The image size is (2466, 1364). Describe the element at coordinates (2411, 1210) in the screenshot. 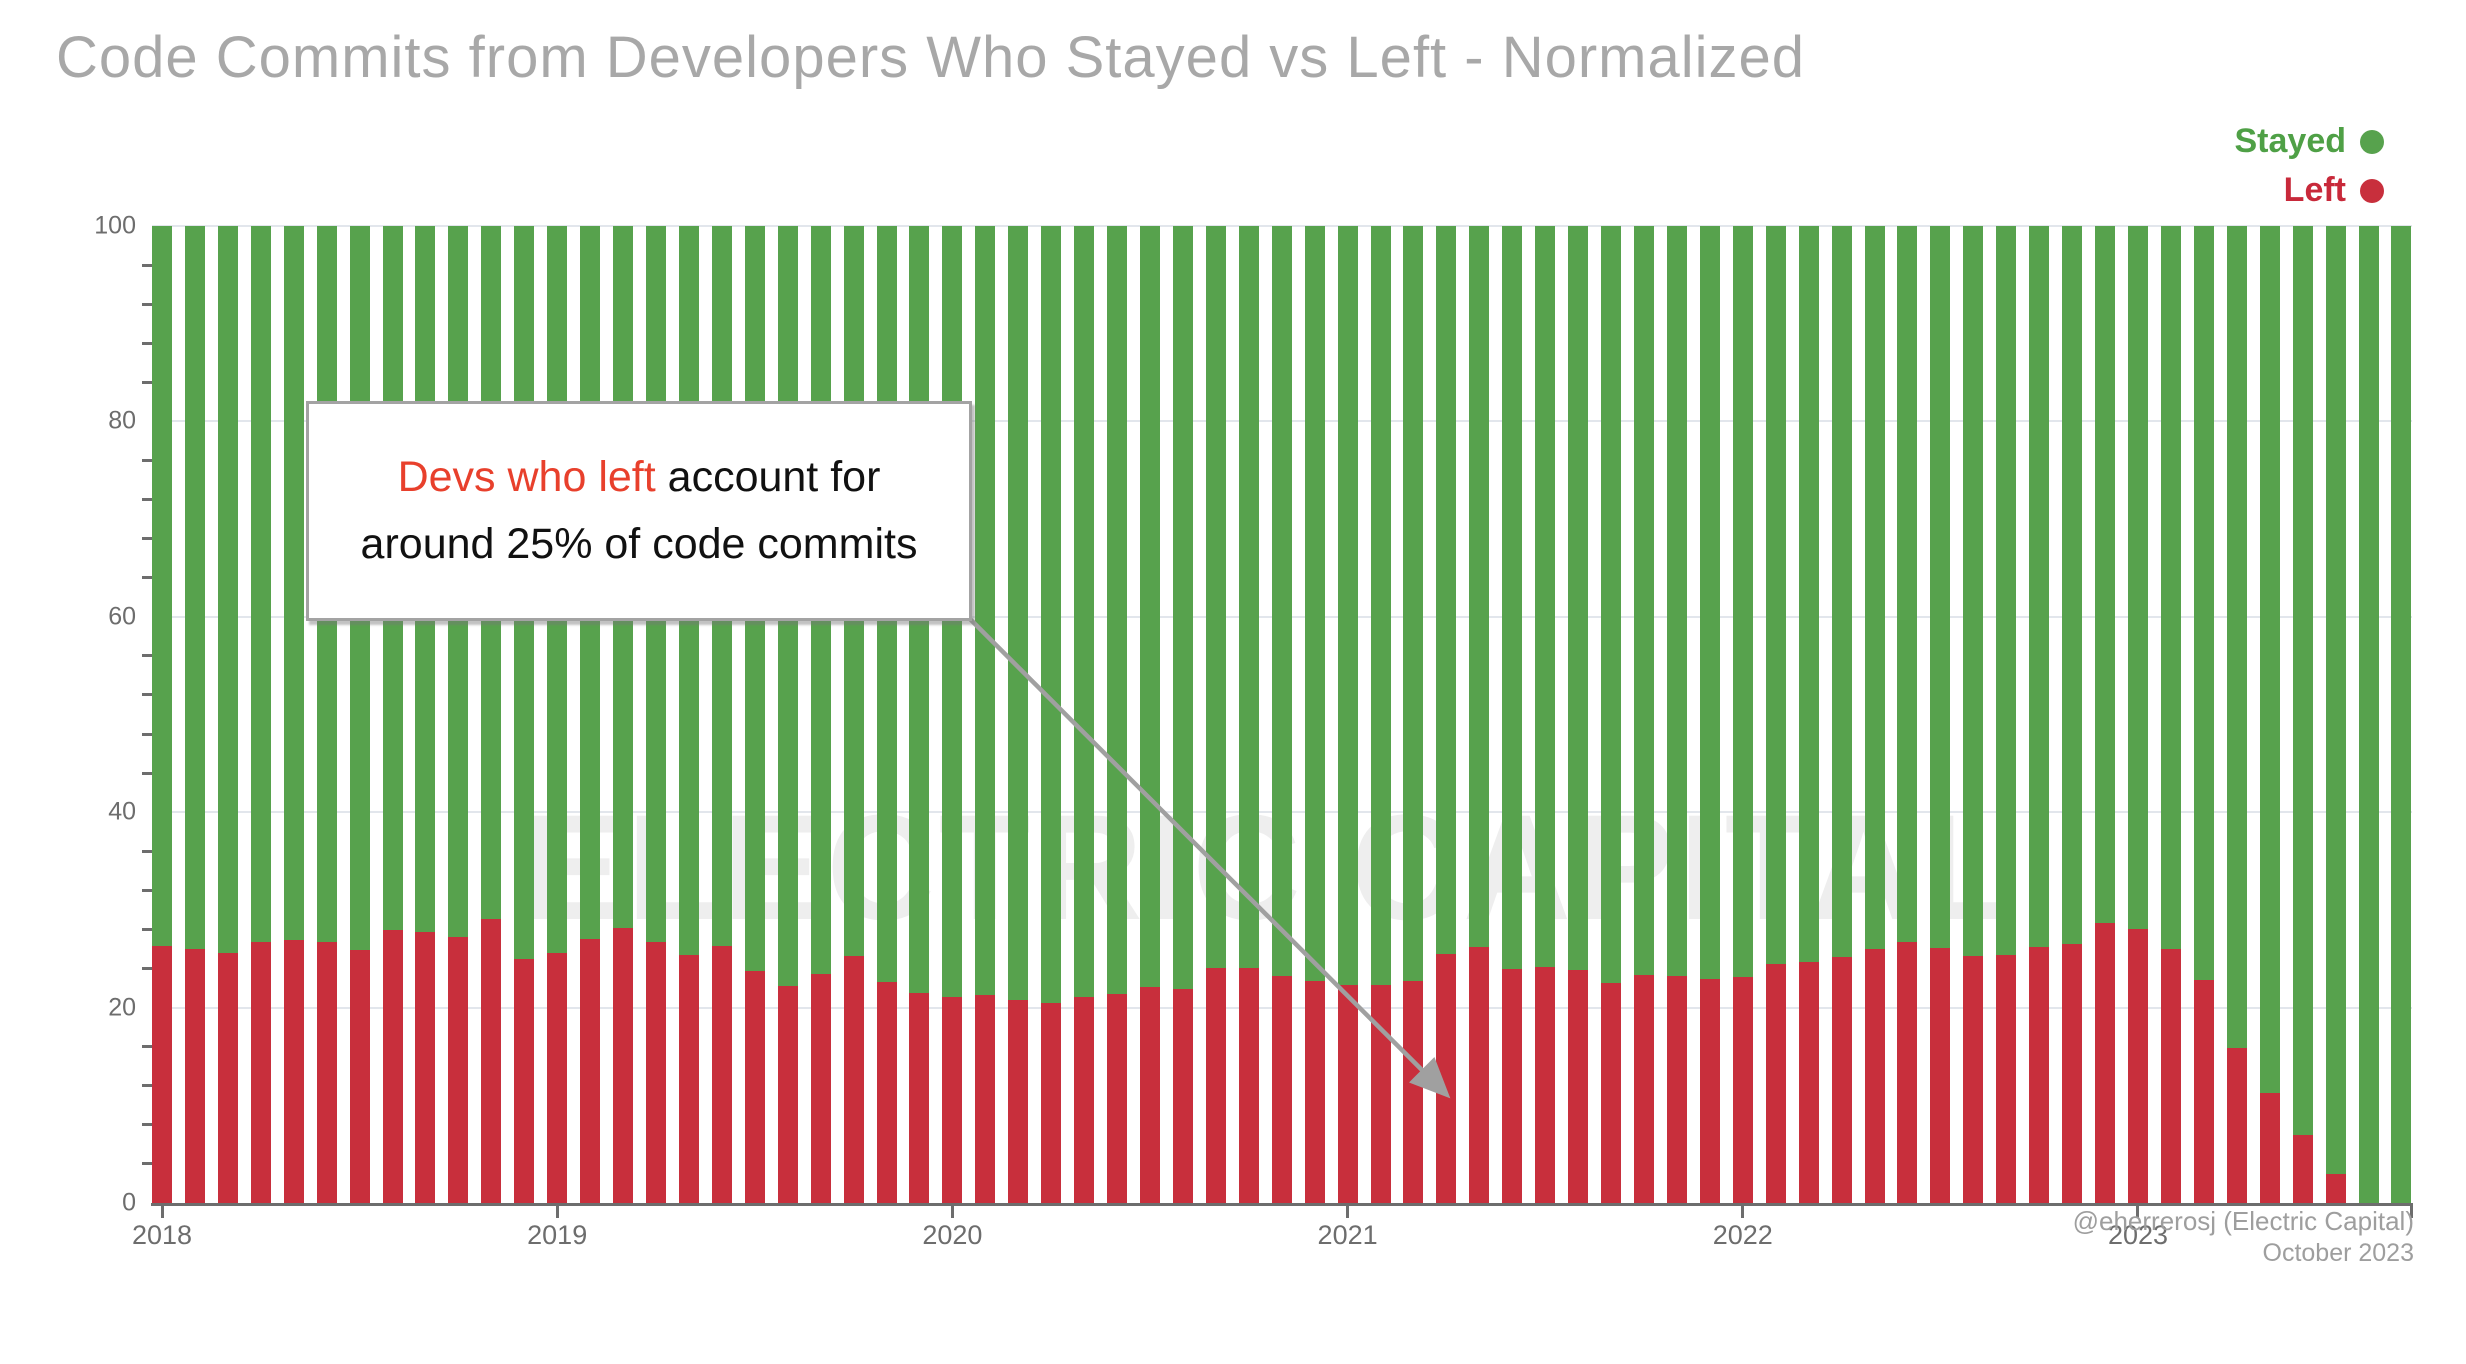

I see `x-axis-end-tick` at that location.